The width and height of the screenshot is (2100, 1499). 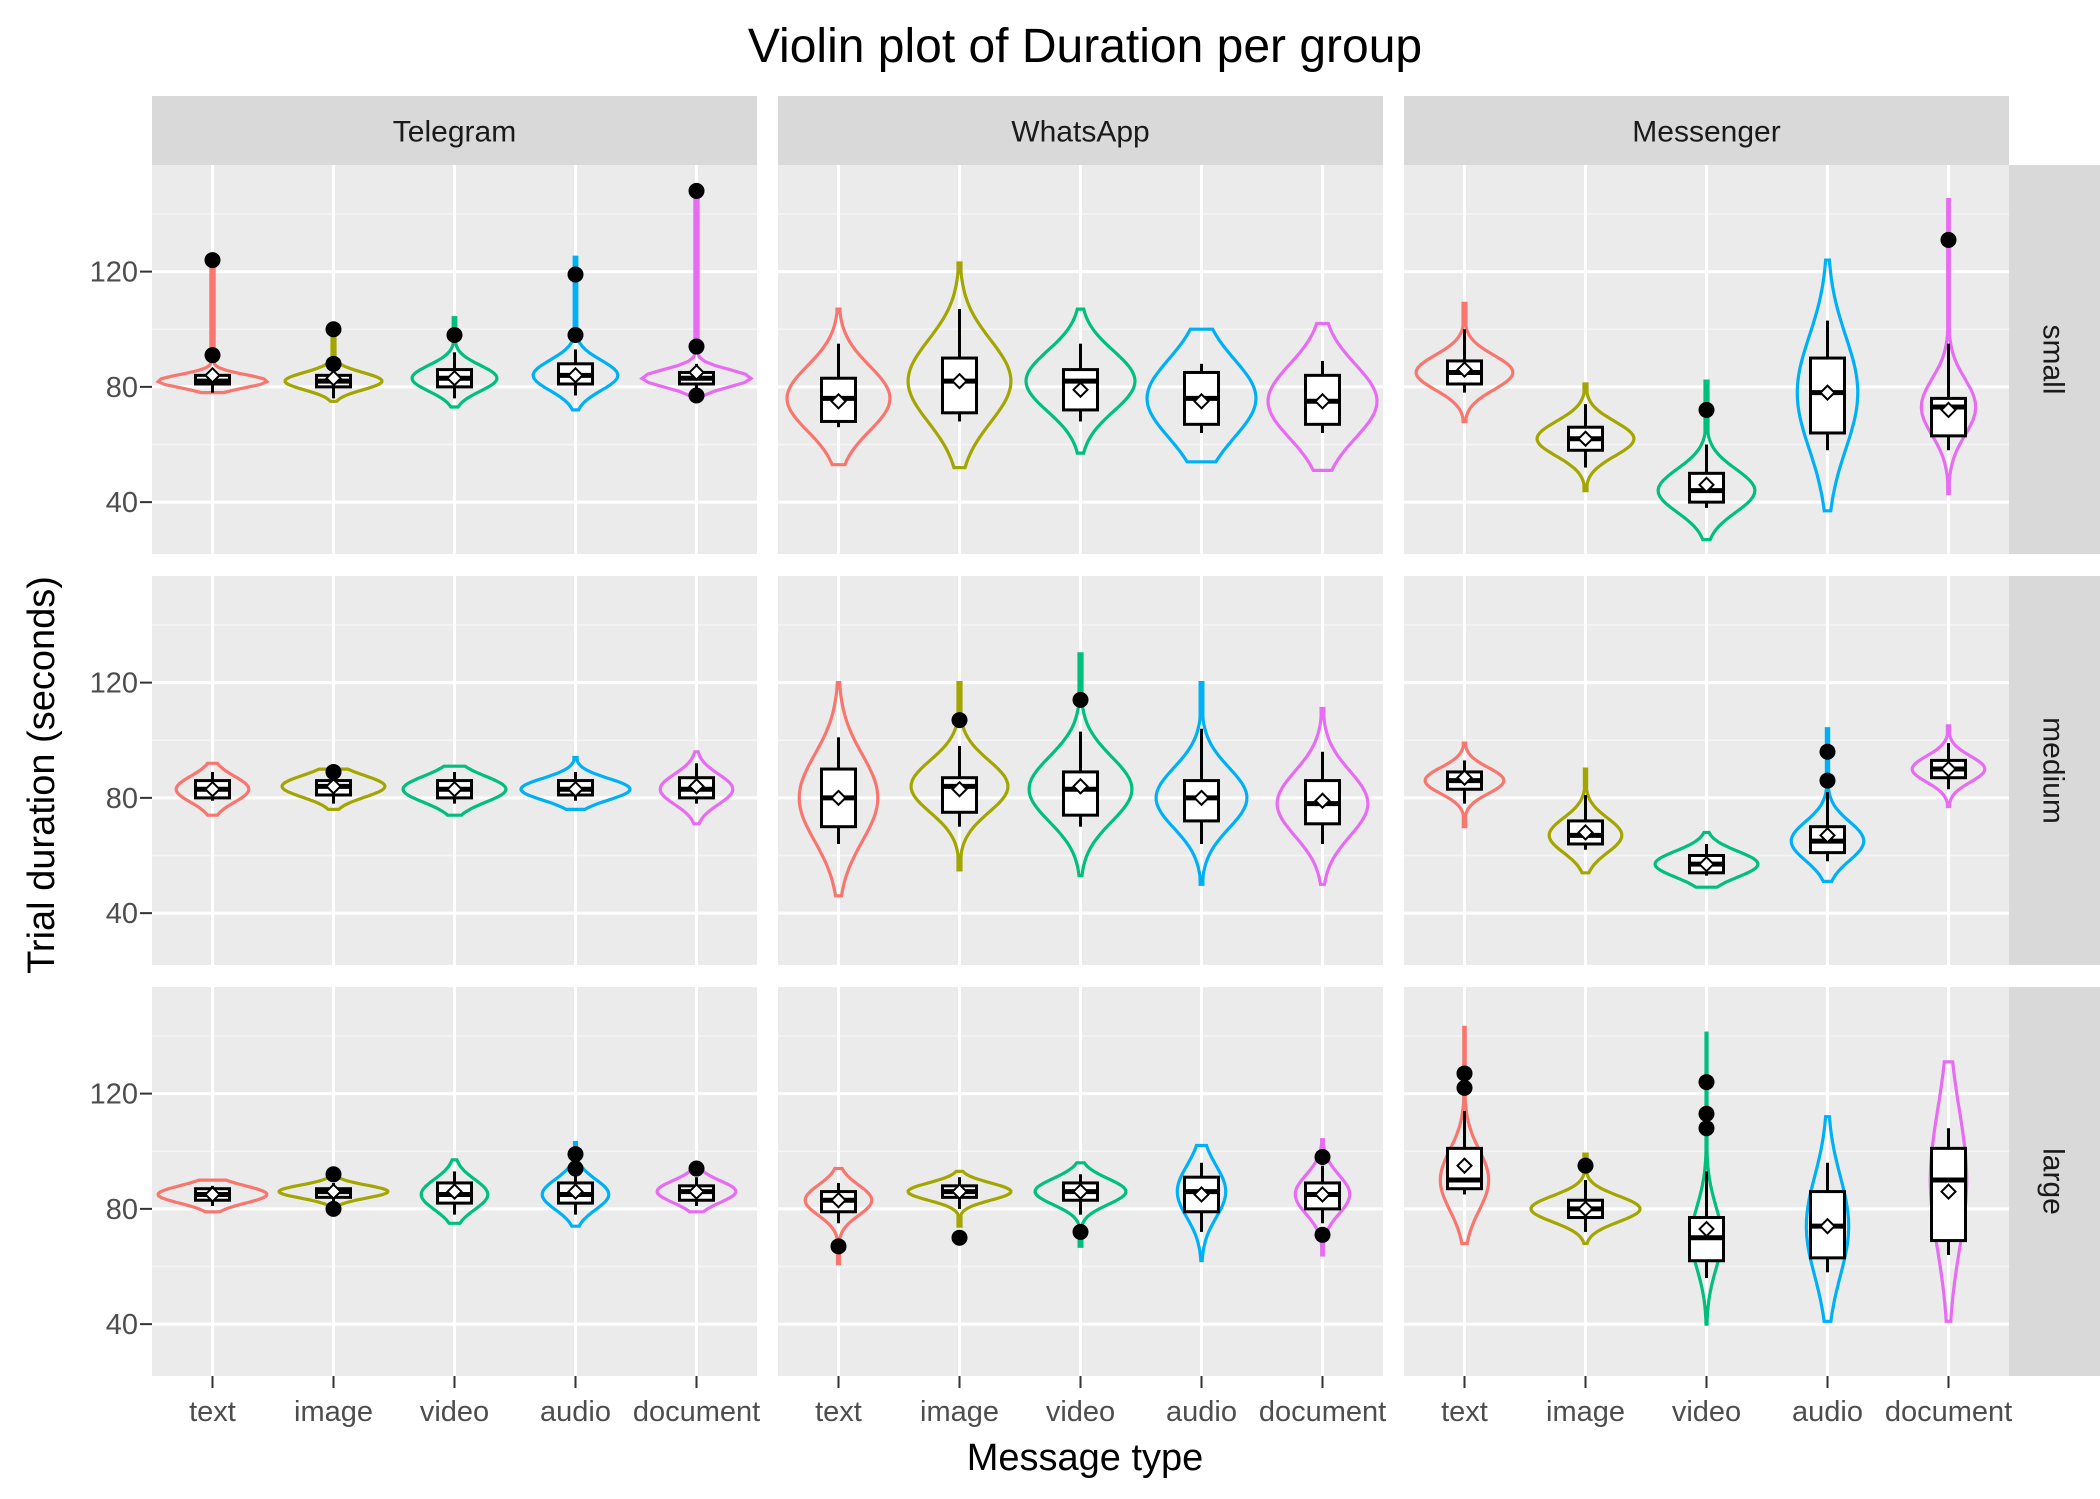 I want to click on strip-right-small, so click(x=2054, y=359).